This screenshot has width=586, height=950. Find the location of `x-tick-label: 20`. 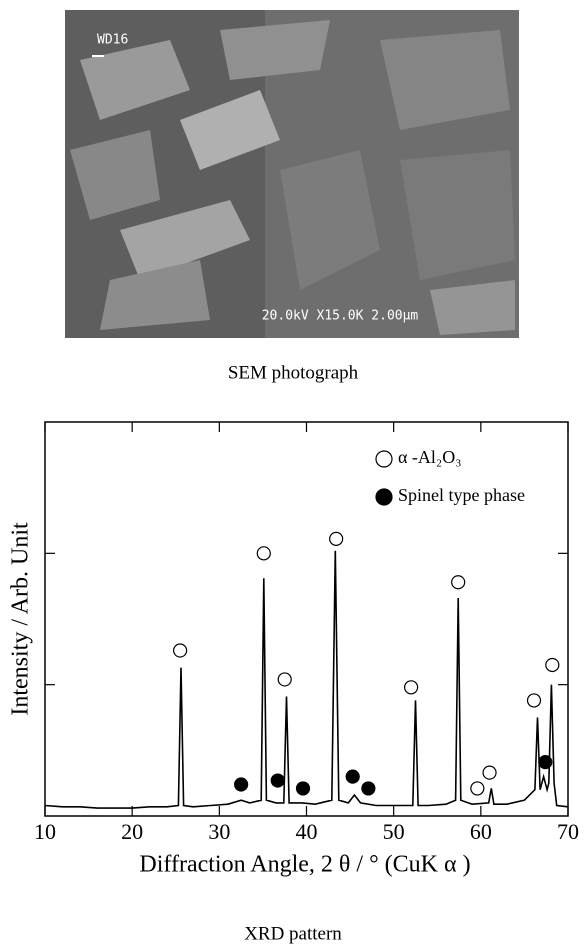

x-tick-label: 20 is located at coordinates (132, 831).